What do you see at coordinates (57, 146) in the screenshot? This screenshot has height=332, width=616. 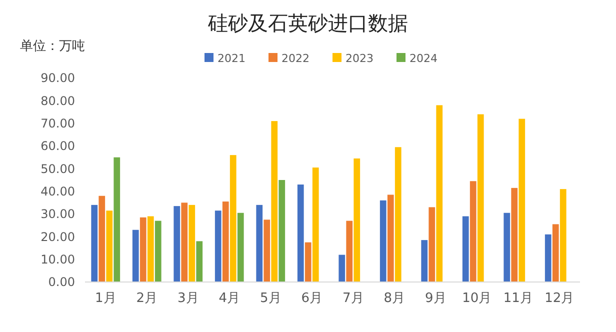 I see `y-tick-label: 60.00` at bounding box center [57, 146].